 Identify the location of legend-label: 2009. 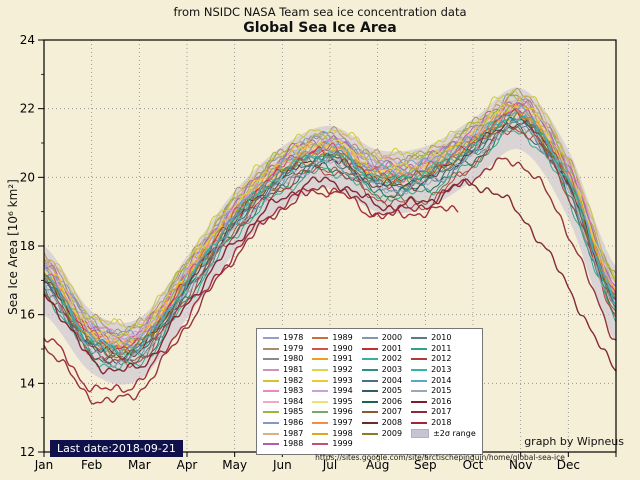
(392, 433).